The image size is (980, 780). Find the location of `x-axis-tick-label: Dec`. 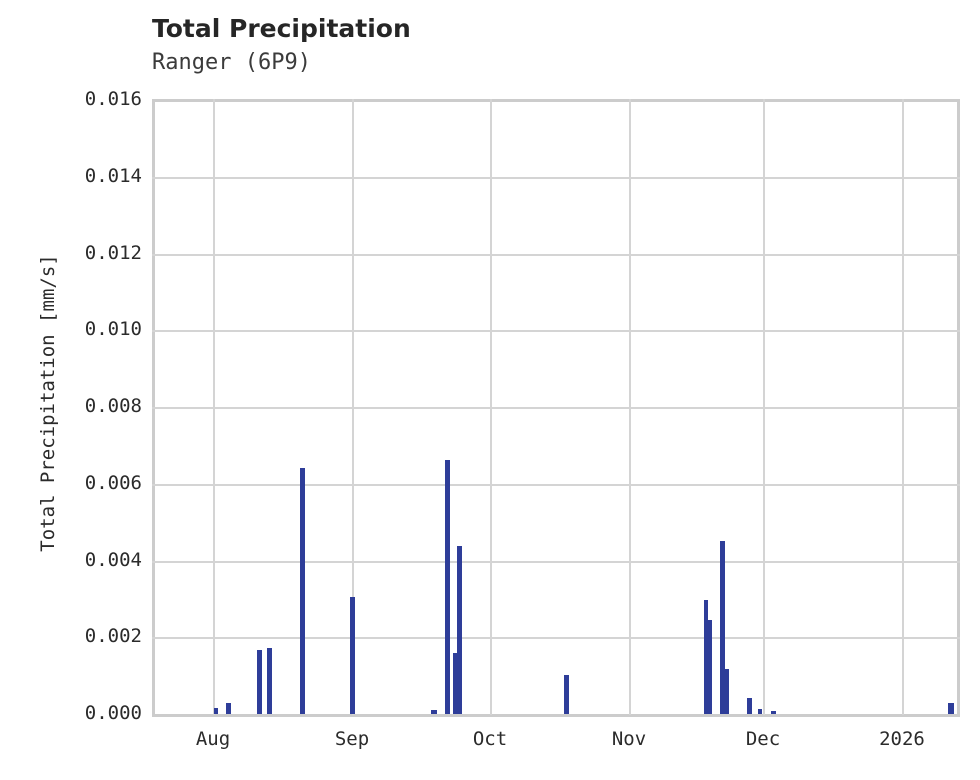

x-axis-tick-label: Dec is located at coordinates (763, 739).